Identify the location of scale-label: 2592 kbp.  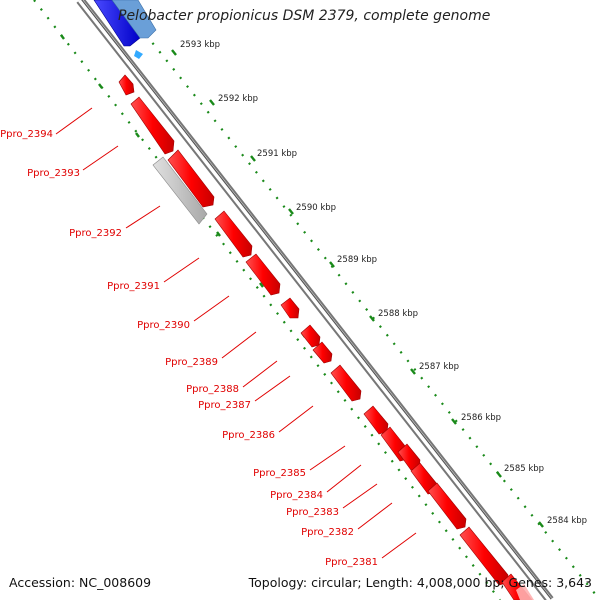
(238, 99).